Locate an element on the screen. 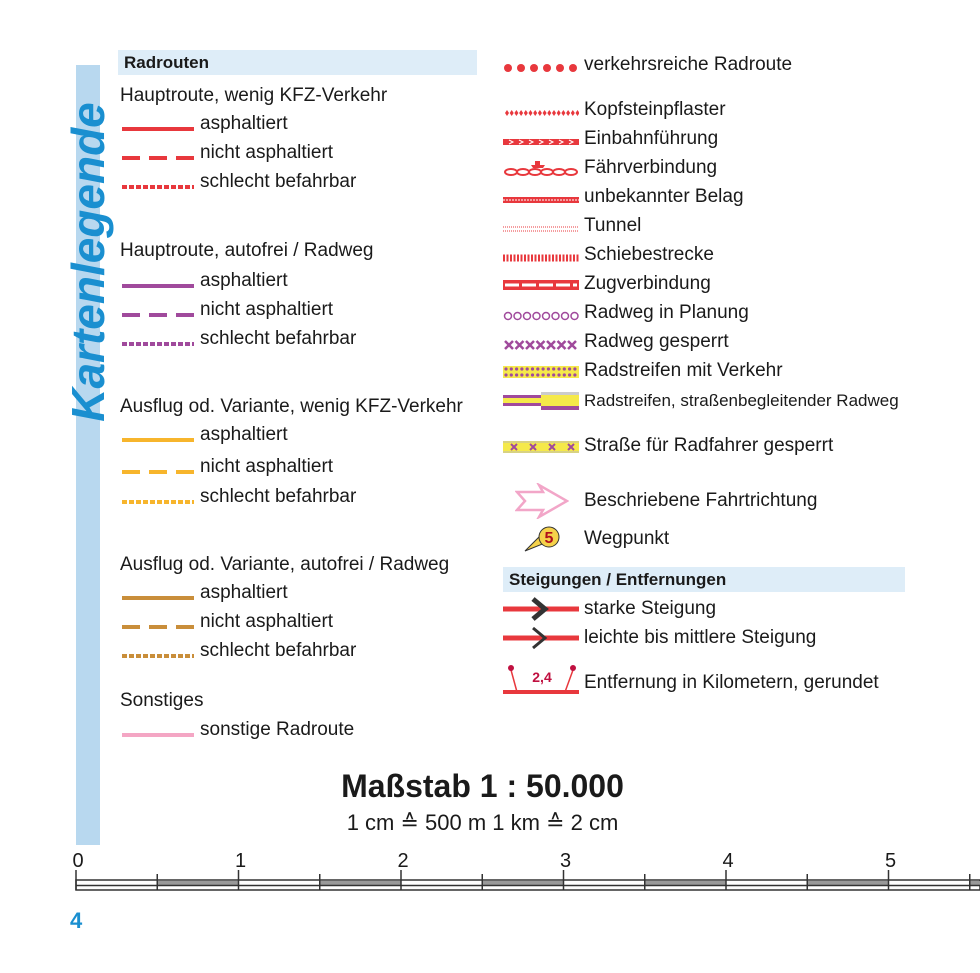 This screenshot has height=973, width=980. legend-label: Radstreifen, straßenbegleitender Radweg is located at coordinates (741, 400).